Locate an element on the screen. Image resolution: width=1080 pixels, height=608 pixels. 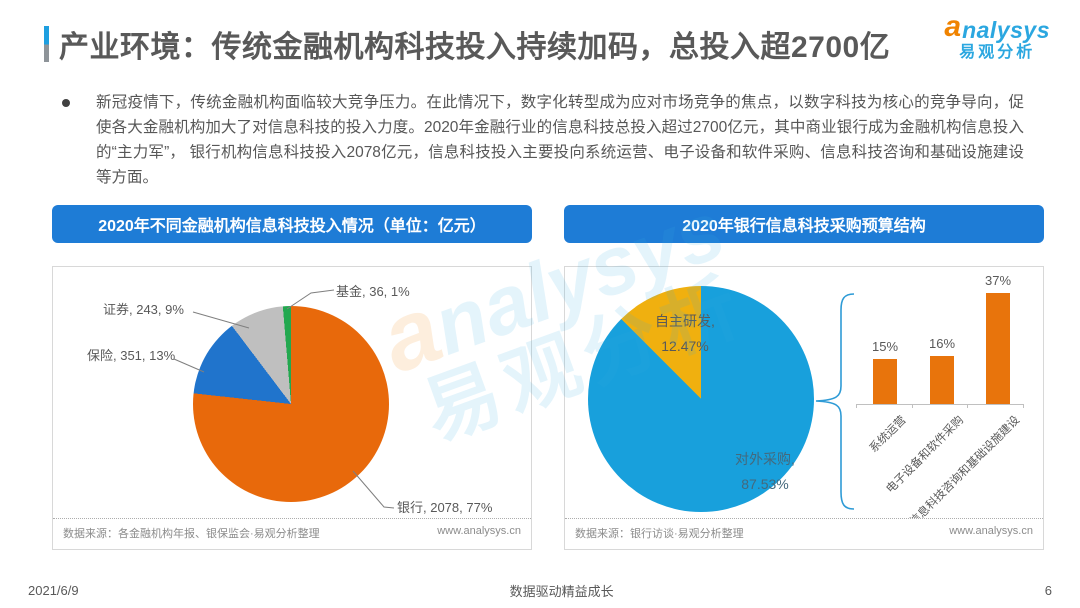
pie-label-external: 对外采购, 87.53% is located at coordinates (765, 472).